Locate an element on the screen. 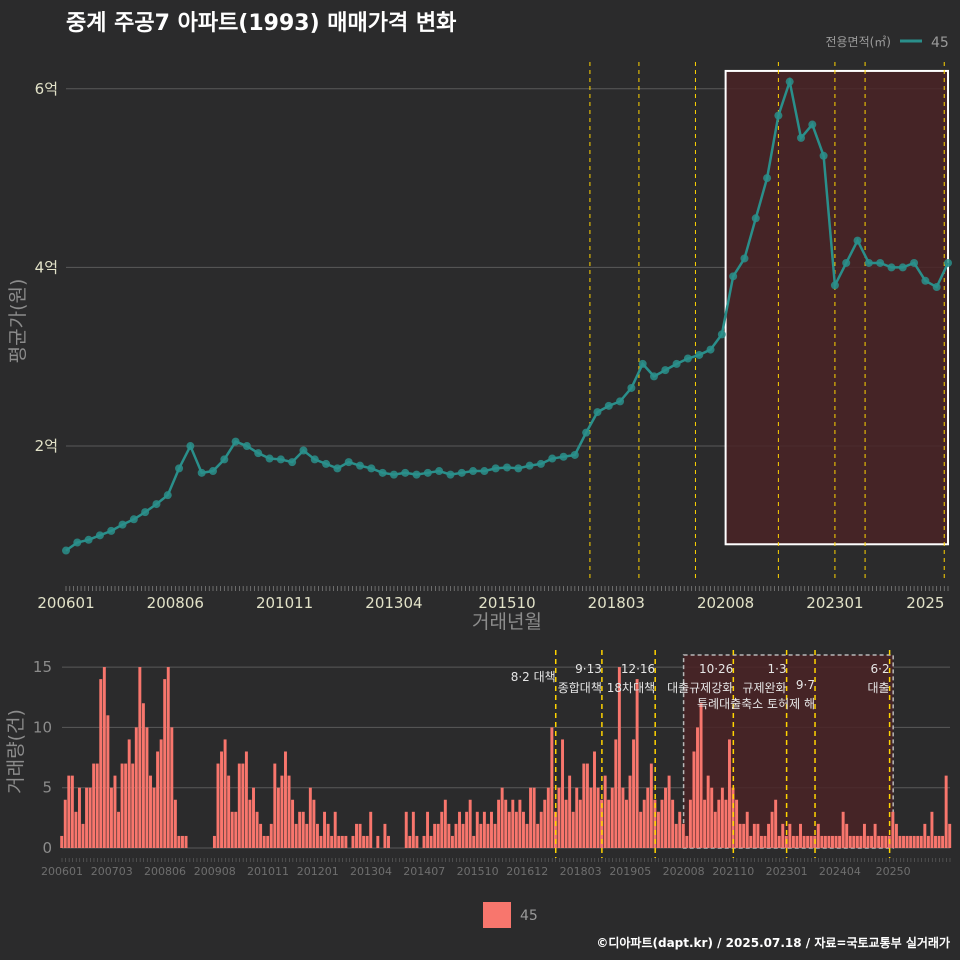 This screenshot has width=960, height=960. bar-x-tick-label: 201510 is located at coordinates (478, 871).